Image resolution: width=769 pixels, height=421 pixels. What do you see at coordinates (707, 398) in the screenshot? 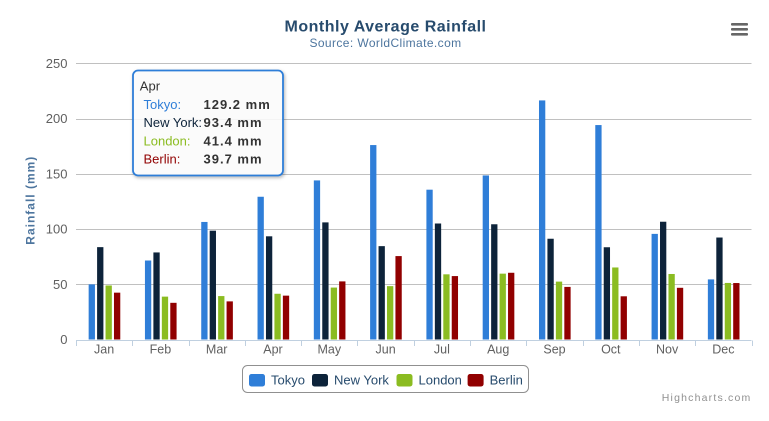
I see `svg-text: Highcharts.com` at bounding box center [707, 398].